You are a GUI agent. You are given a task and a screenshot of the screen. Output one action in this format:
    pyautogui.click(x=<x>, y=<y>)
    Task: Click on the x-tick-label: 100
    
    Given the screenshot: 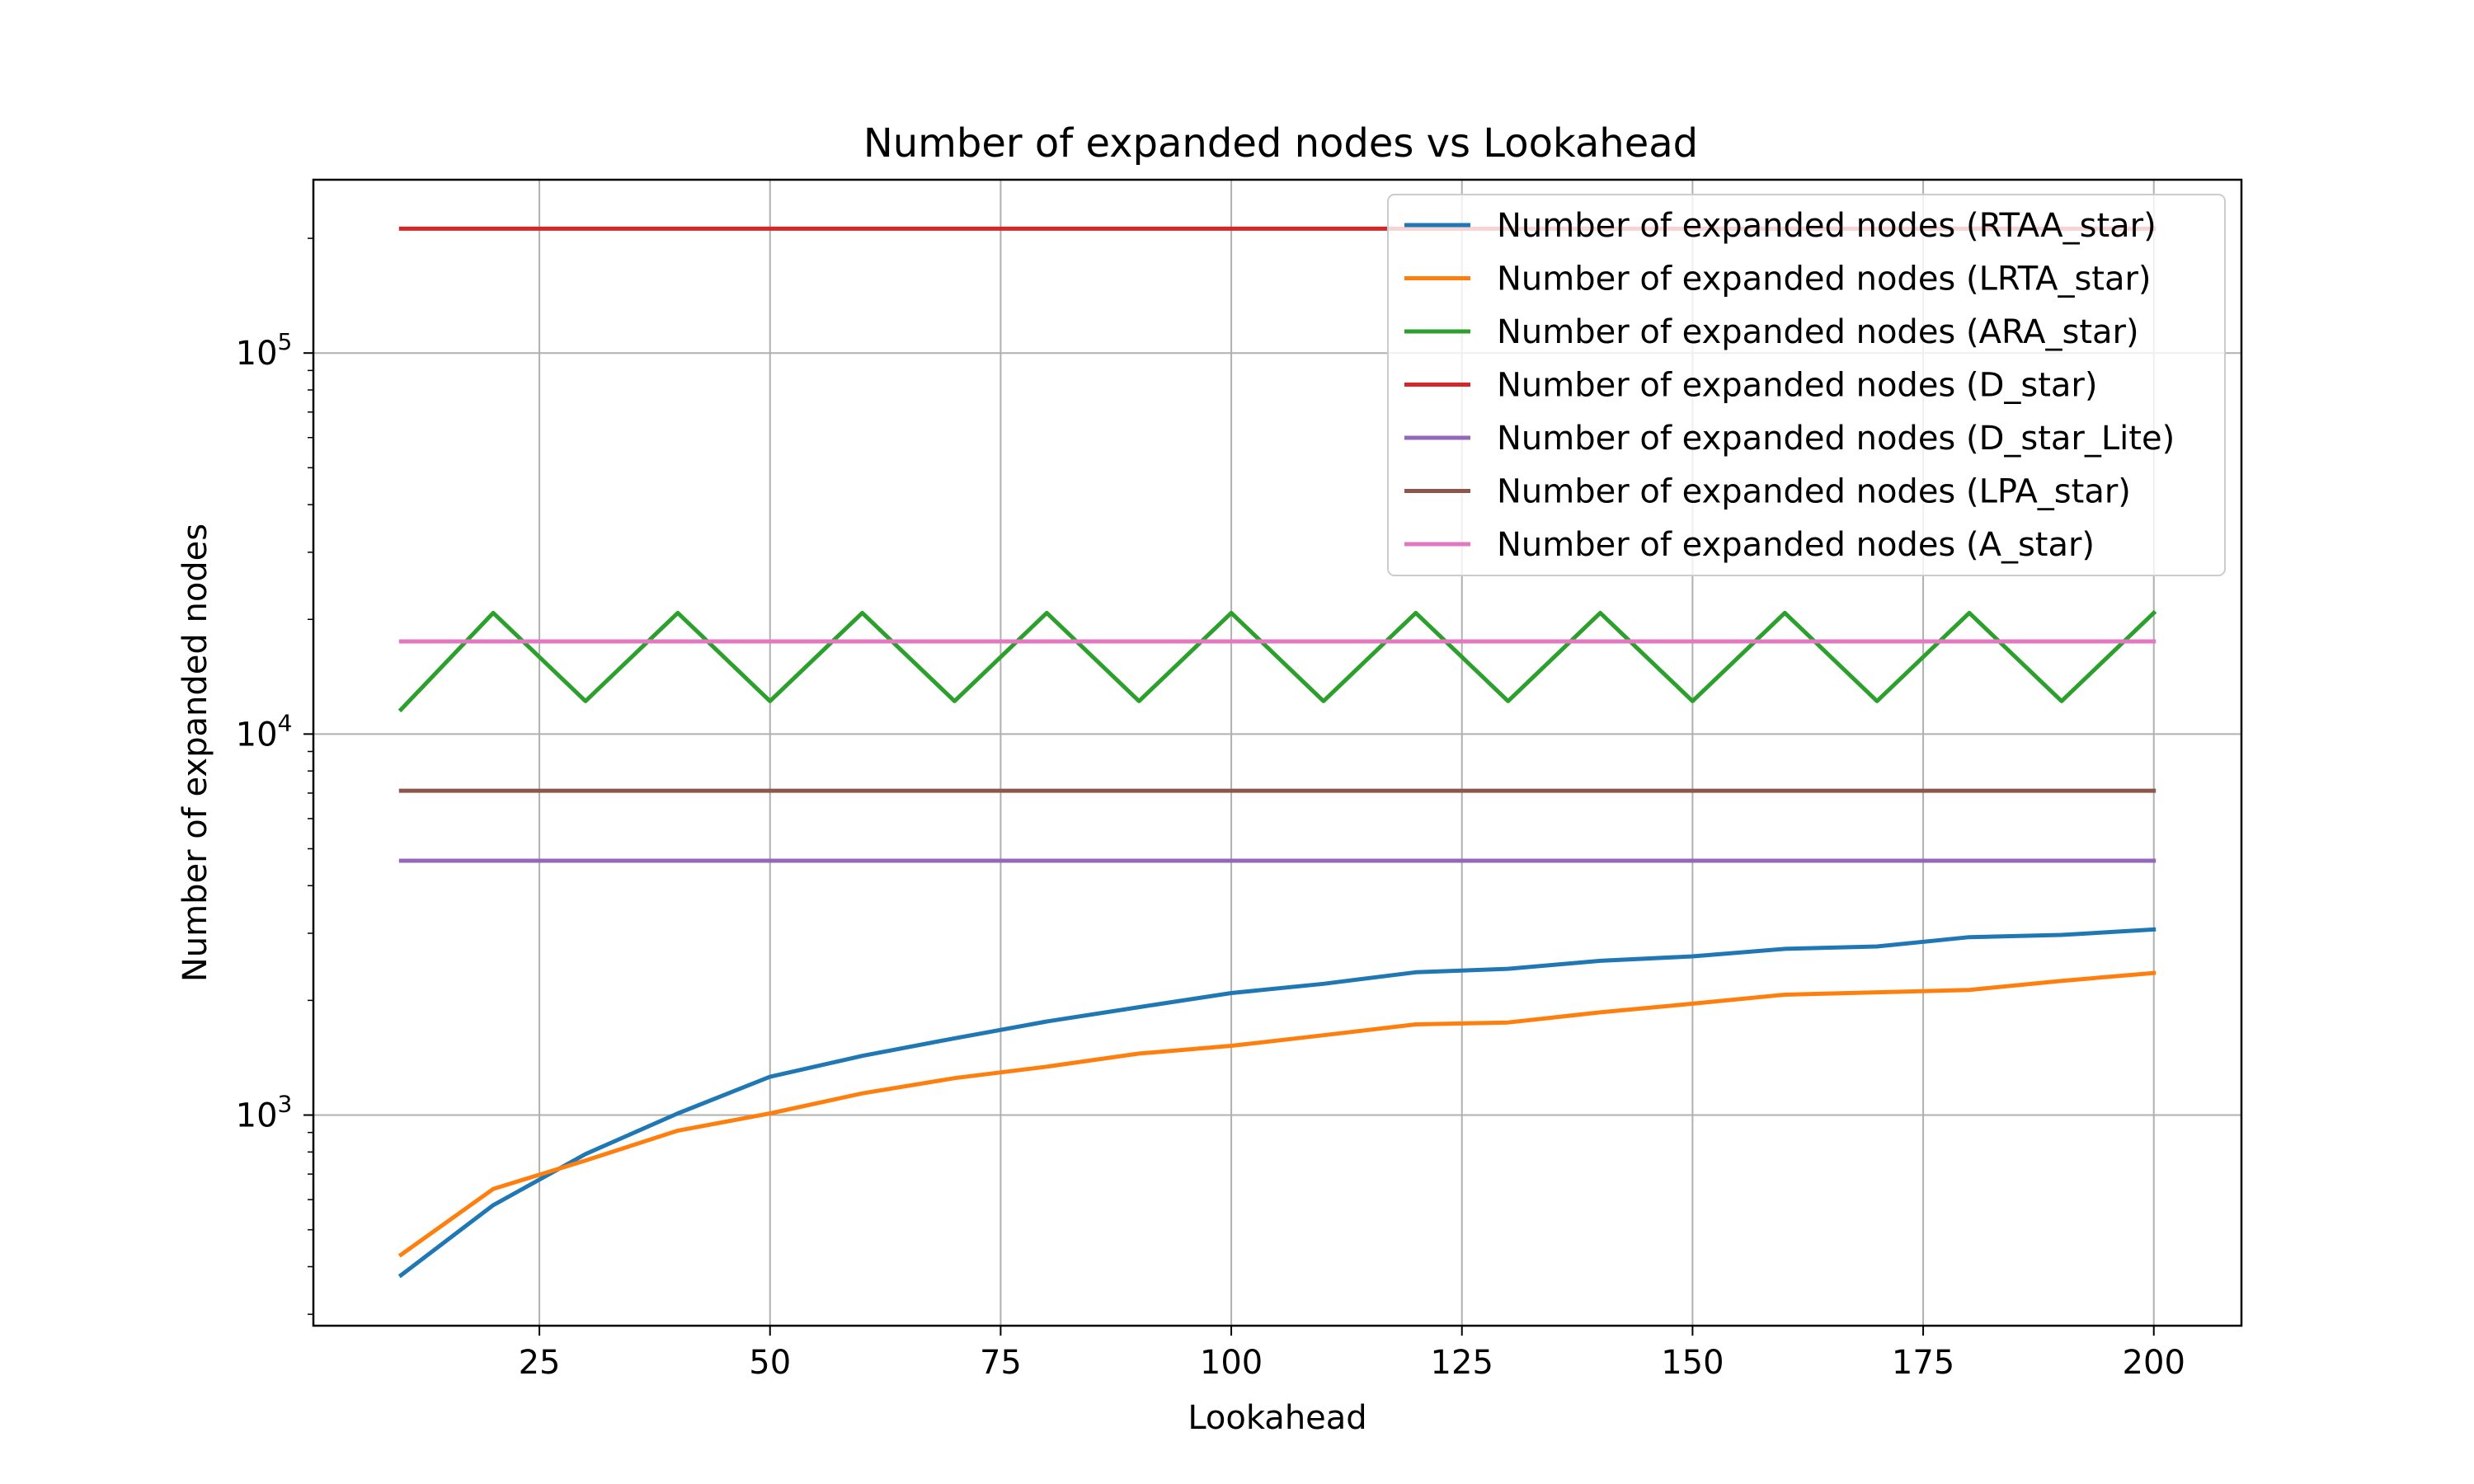 What is the action you would take?
    pyautogui.click(x=1231, y=1363)
    